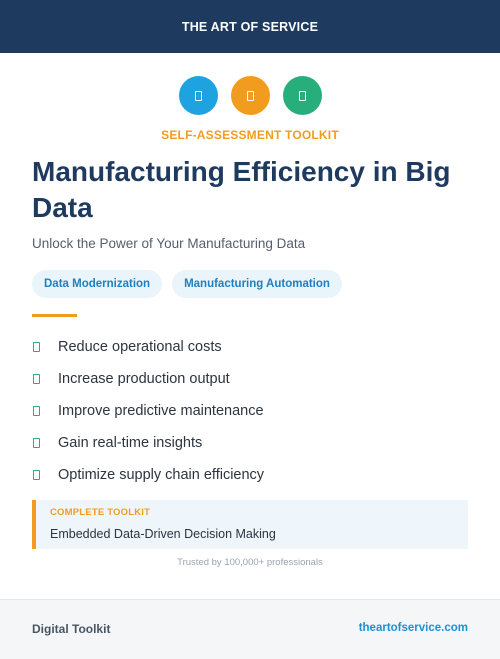 The height and width of the screenshot is (659, 500). I want to click on benefit-item: Increase production output, so click(148, 379).